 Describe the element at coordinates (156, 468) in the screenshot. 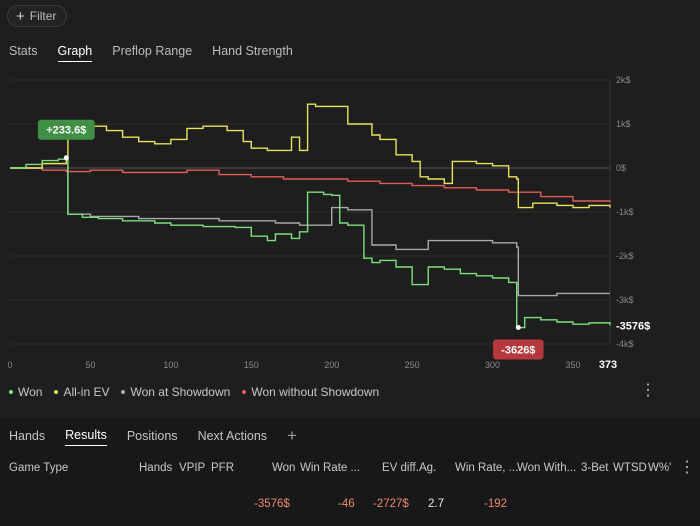

I see `column-header-hands: Hands` at that location.